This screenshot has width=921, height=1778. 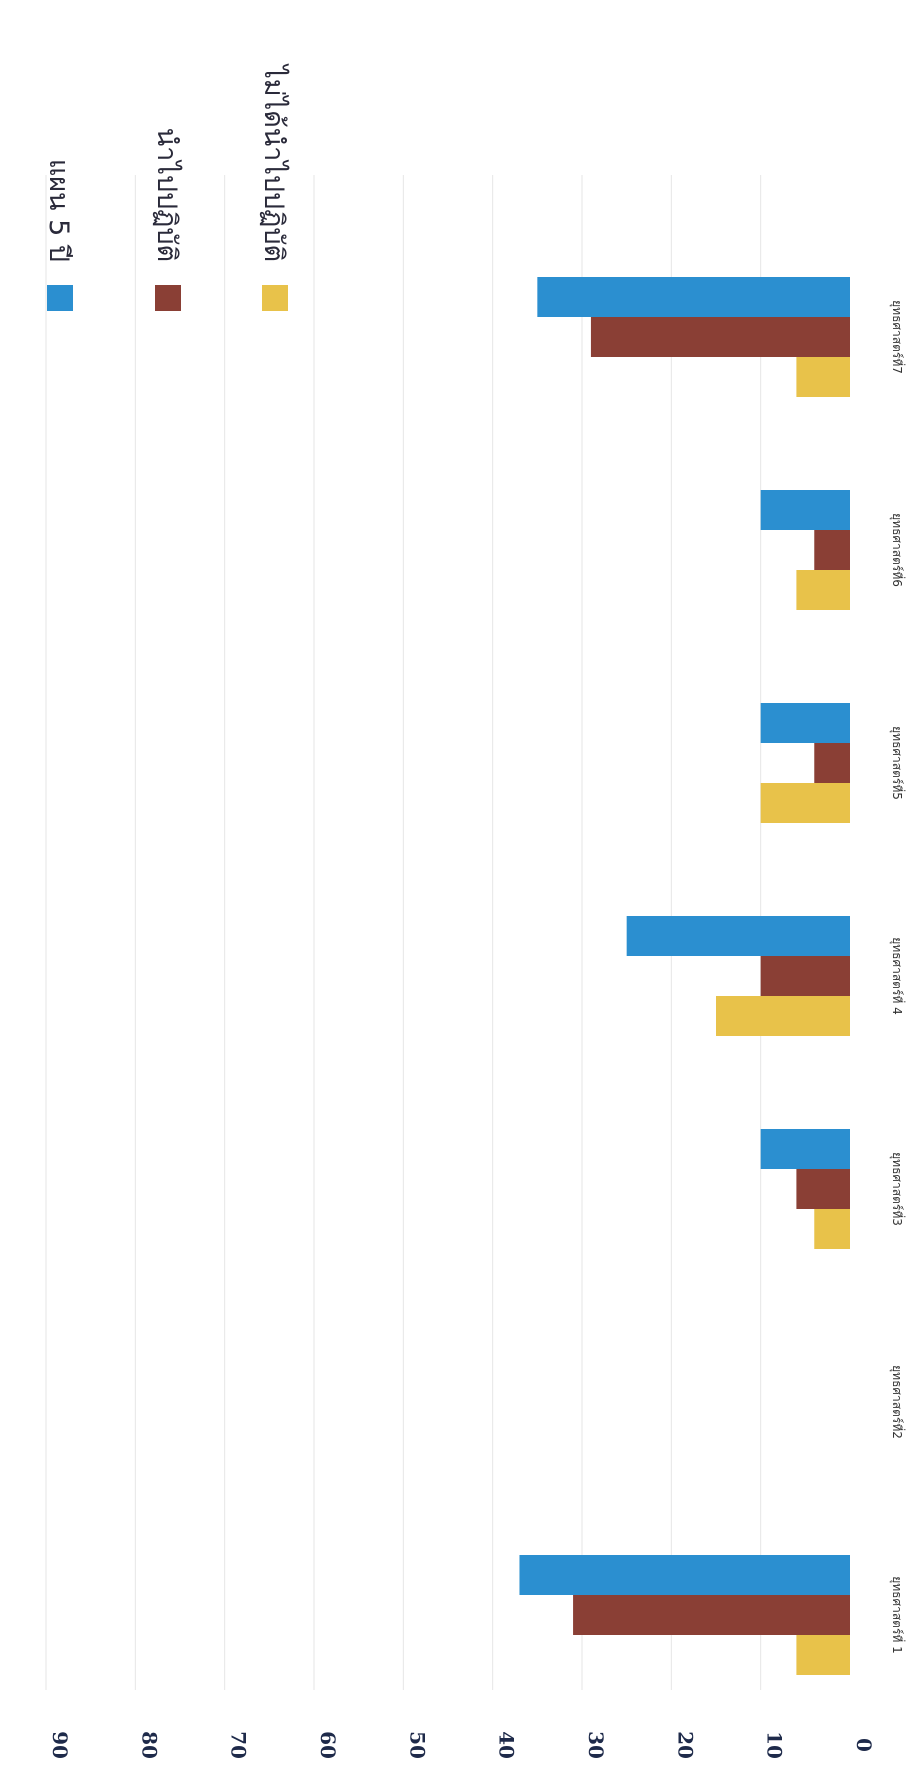 What do you see at coordinates (58, 210) in the screenshot?
I see `legend-label: แผน 5 ปี` at bounding box center [58, 210].